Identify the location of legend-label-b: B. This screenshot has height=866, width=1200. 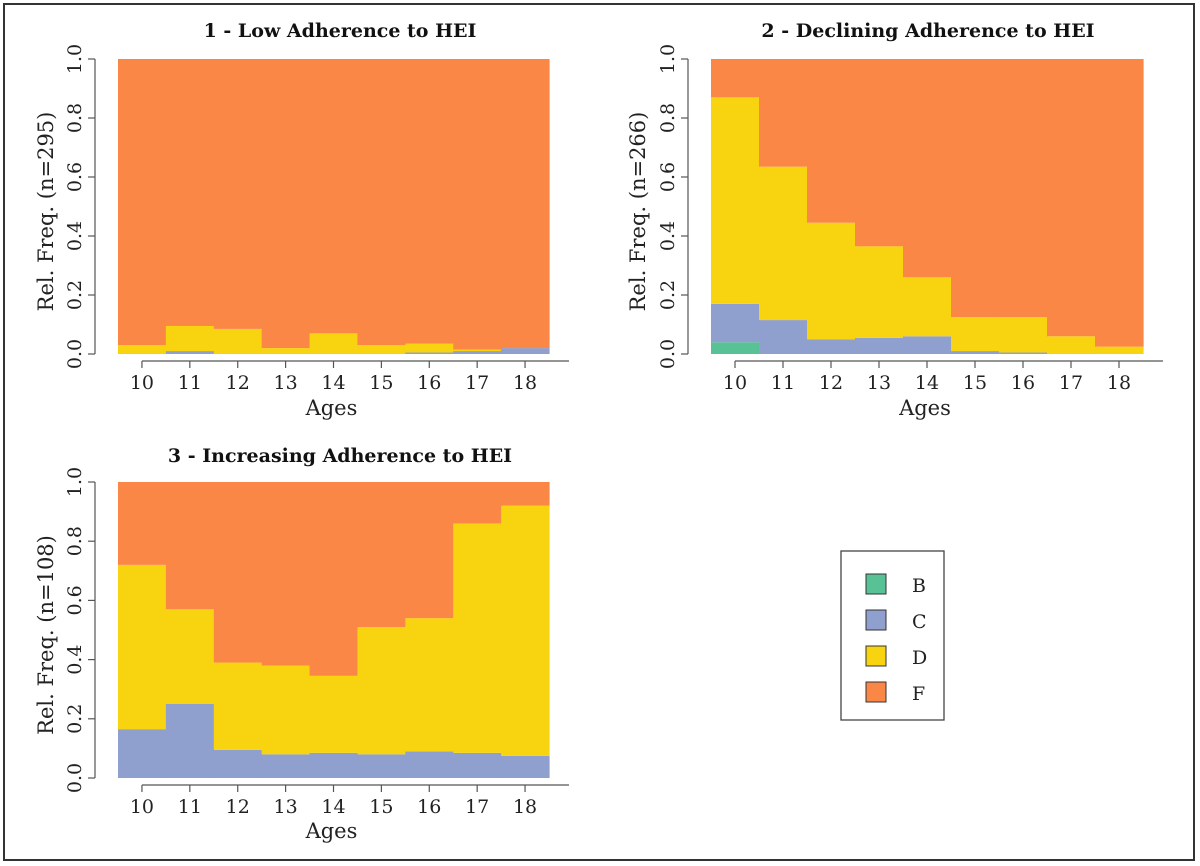
(919, 586).